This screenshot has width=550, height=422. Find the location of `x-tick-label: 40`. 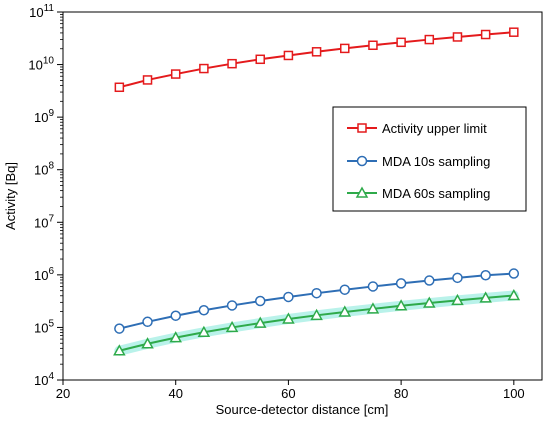

x-tick-label: 40 is located at coordinates (175, 393).